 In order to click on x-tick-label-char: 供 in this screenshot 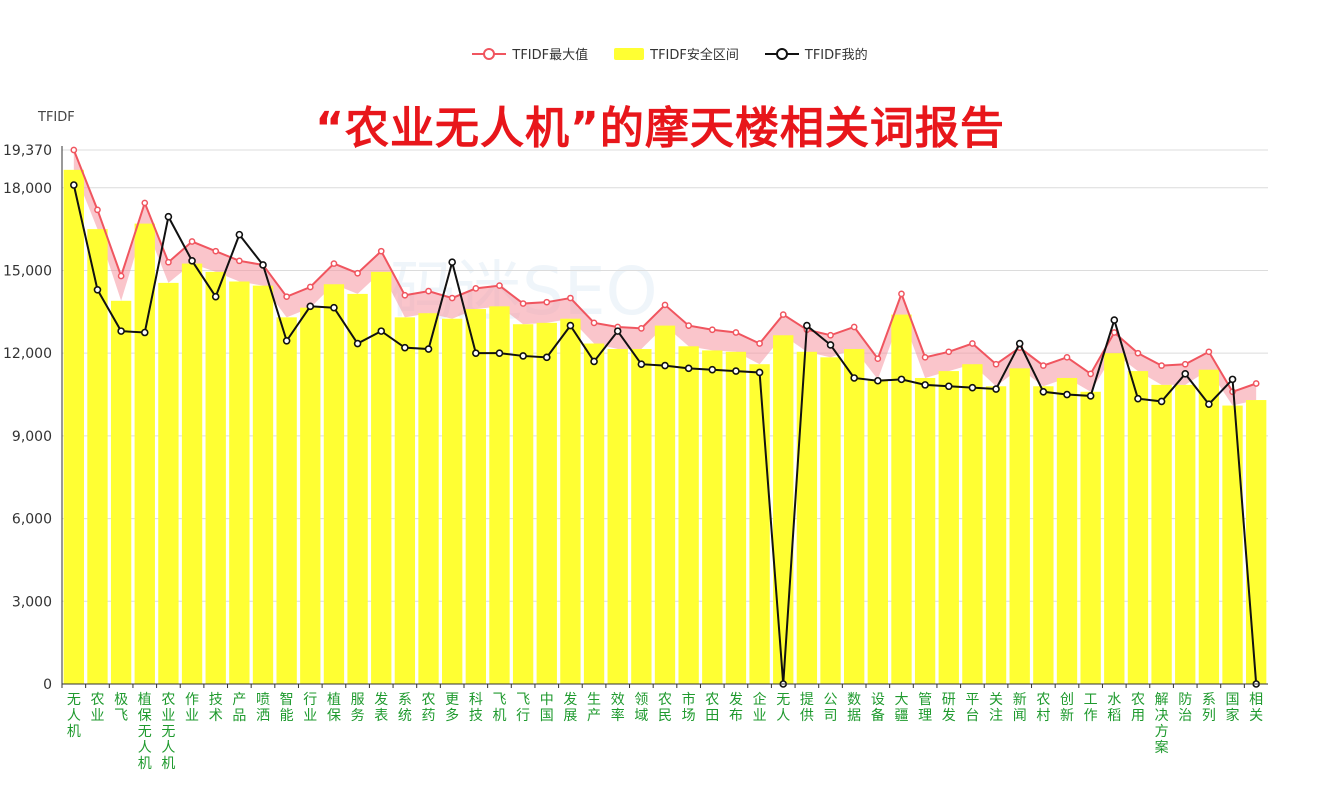, I will do `click(807, 716)`.